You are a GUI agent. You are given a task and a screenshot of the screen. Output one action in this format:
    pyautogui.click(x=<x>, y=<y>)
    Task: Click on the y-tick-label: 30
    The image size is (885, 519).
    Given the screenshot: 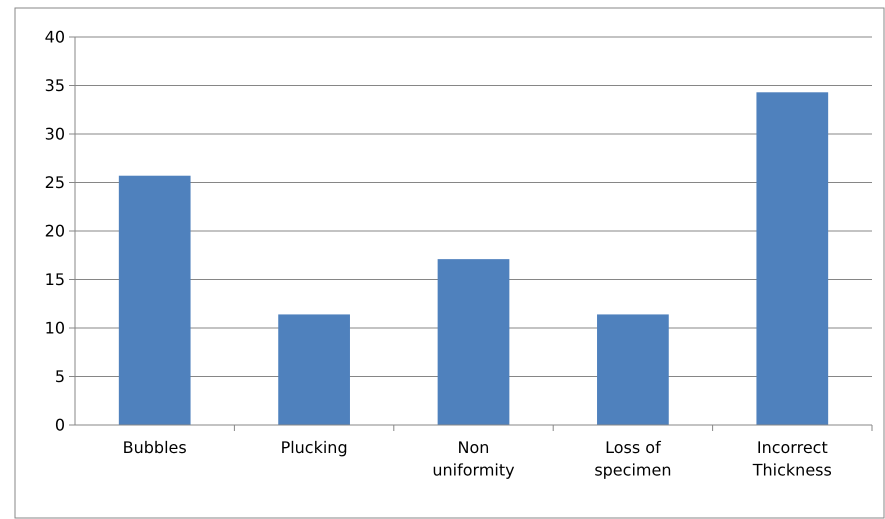 What is the action you would take?
    pyautogui.click(x=54, y=134)
    